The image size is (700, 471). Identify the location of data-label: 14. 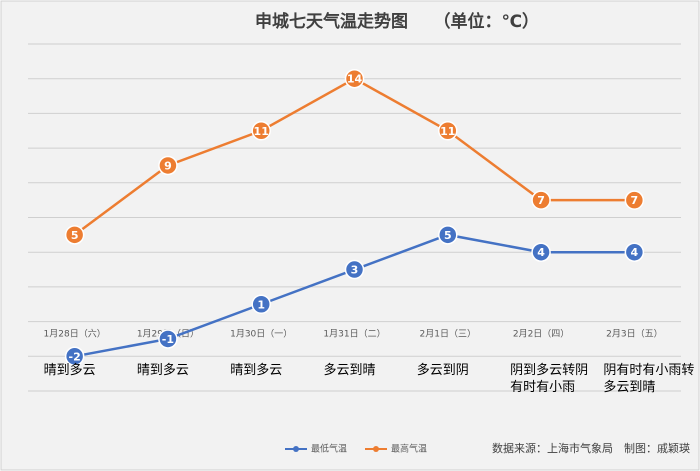
(355, 79).